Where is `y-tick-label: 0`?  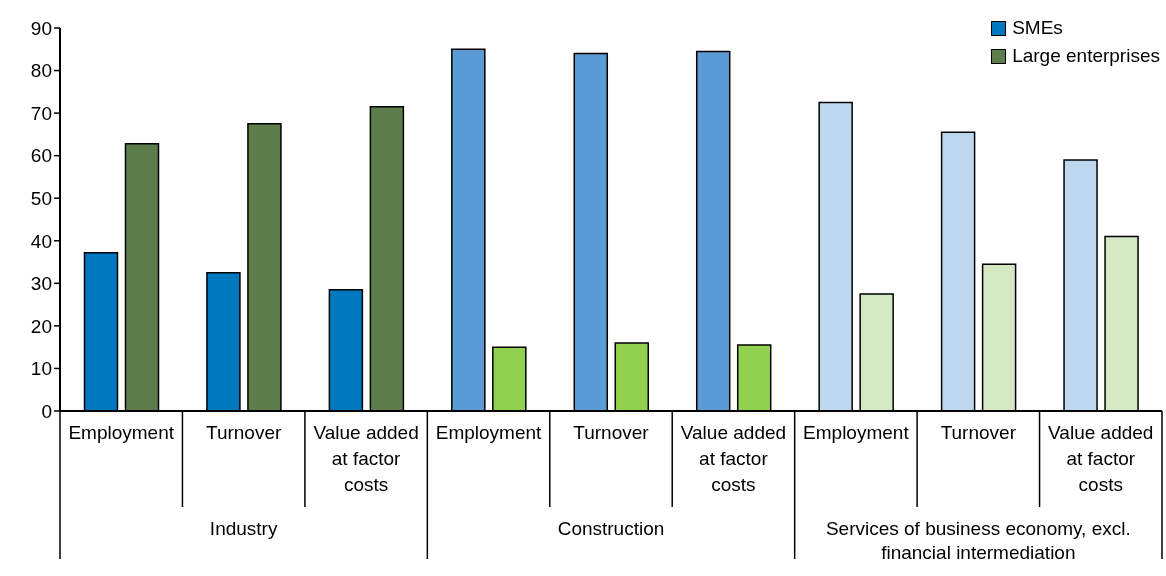 y-tick-label: 0 is located at coordinates (46, 411).